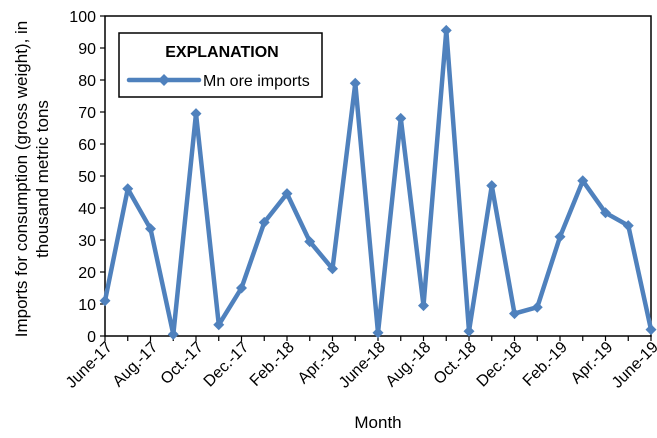 The height and width of the screenshot is (438, 657). What do you see at coordinates (455, 363) in the screenshot?
I see `x-tick-label: Oct.-18` at bounding box center [455, 363].